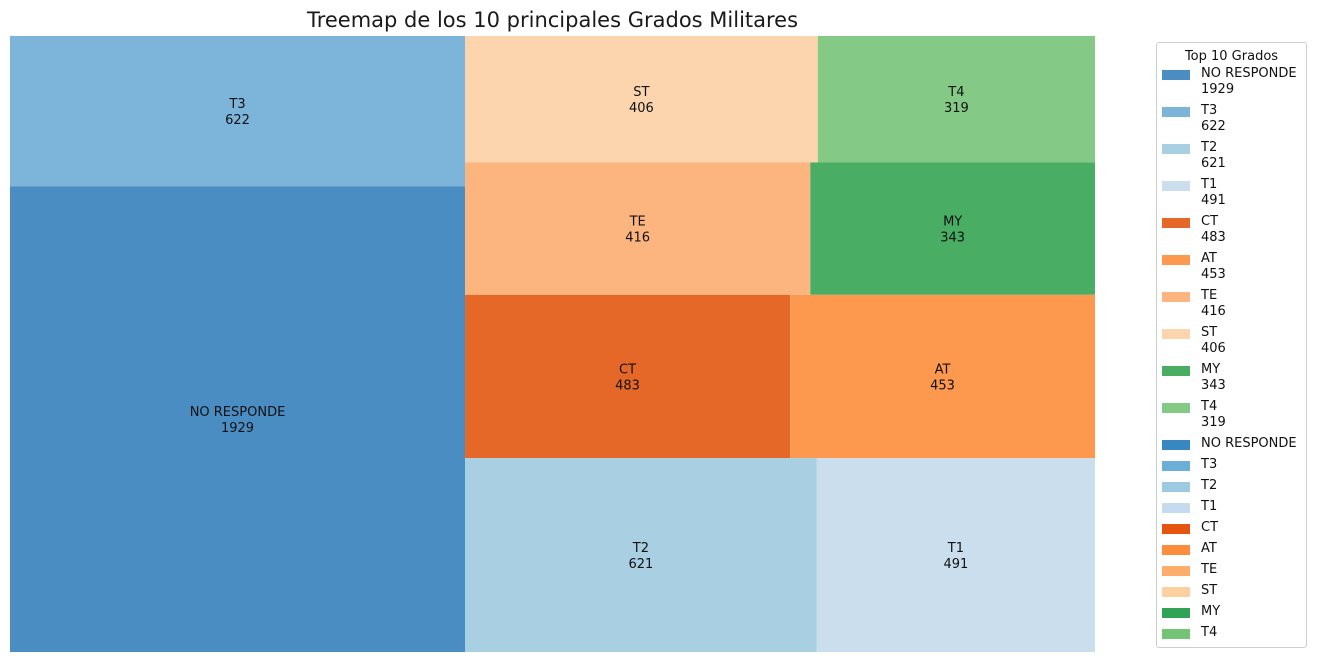  I want to click on legend-label: T1 491, so click(1213, 192).